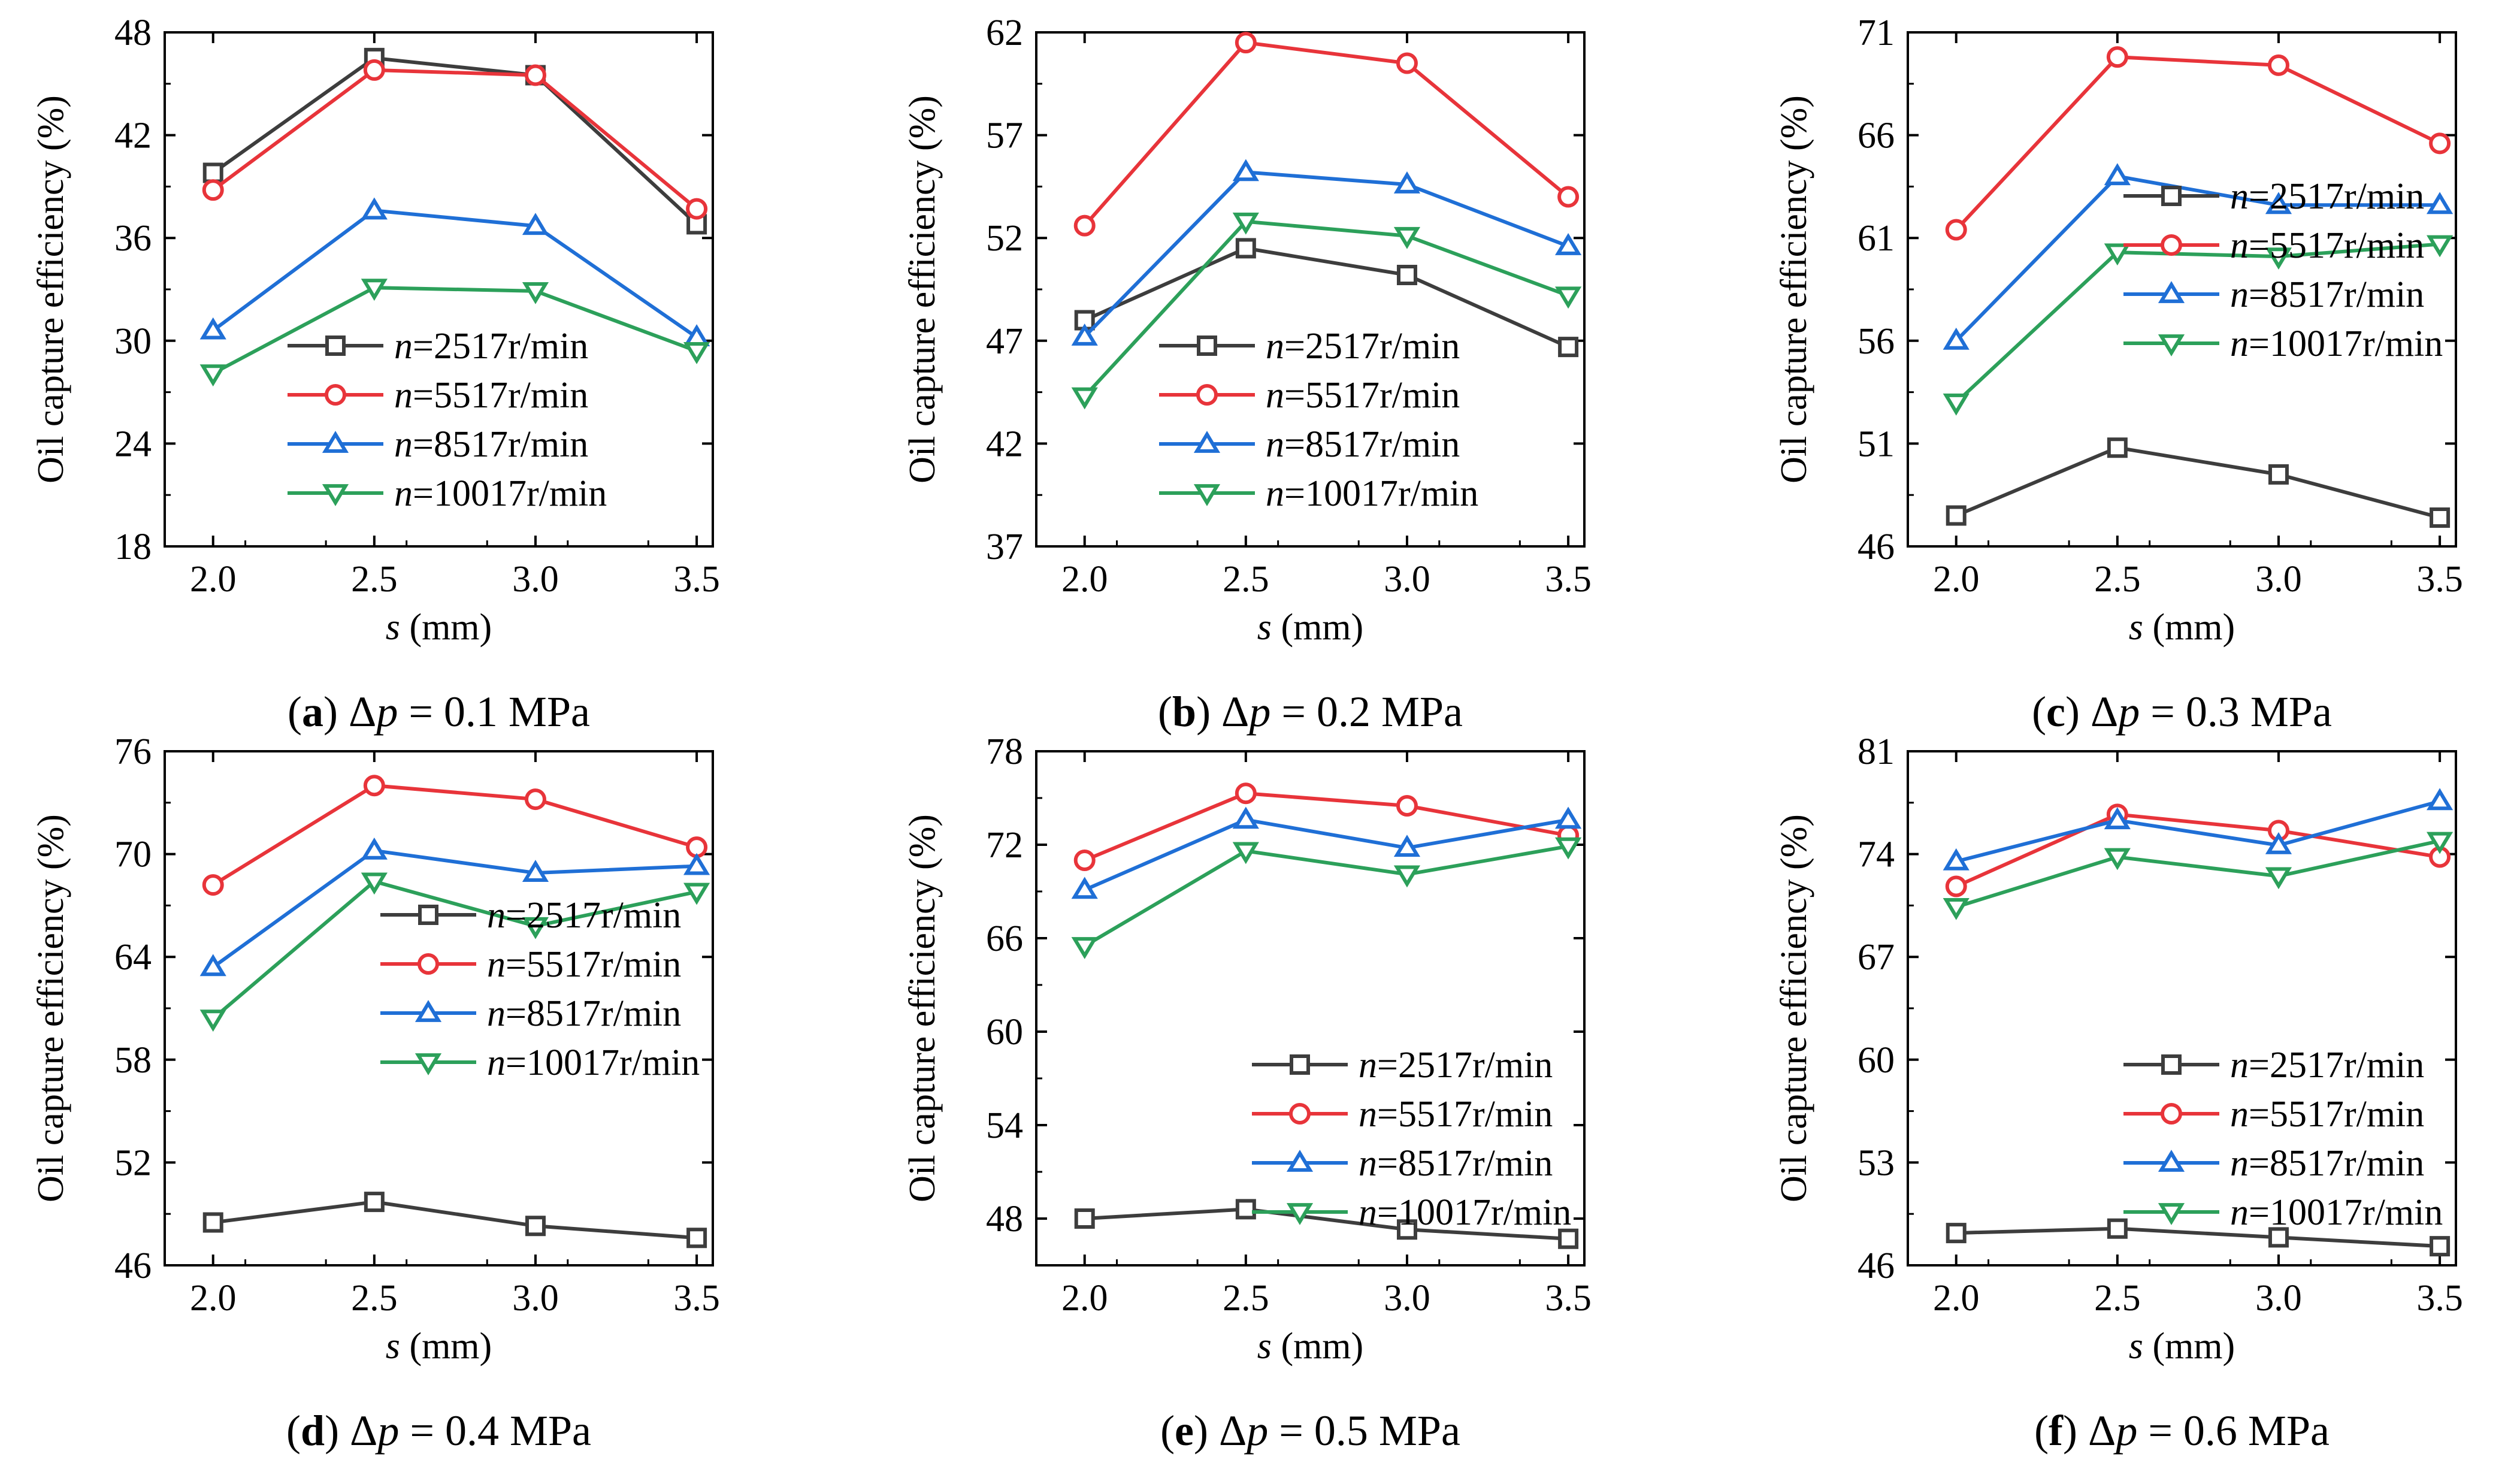 The height and width of the screenshot is (1469, 2520). I want to click on y-tick-label: 51, so click(1877, 444).